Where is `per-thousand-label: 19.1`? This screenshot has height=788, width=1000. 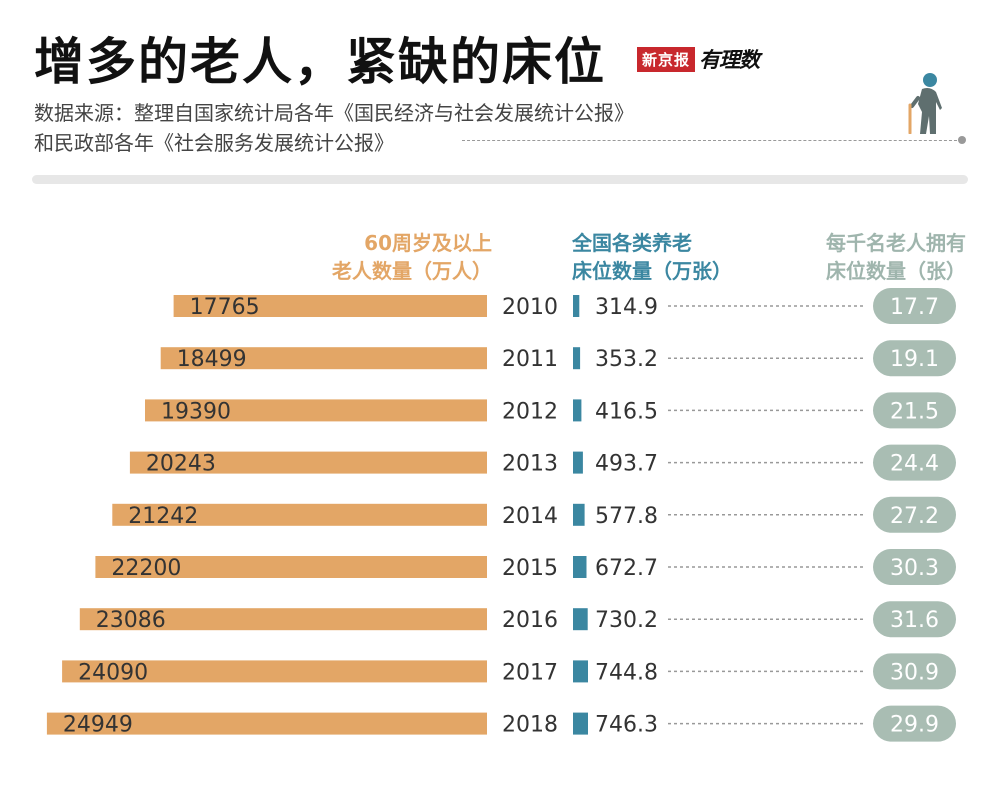
per-thousand-label: 19.1 is located at coordinates (914, 359).